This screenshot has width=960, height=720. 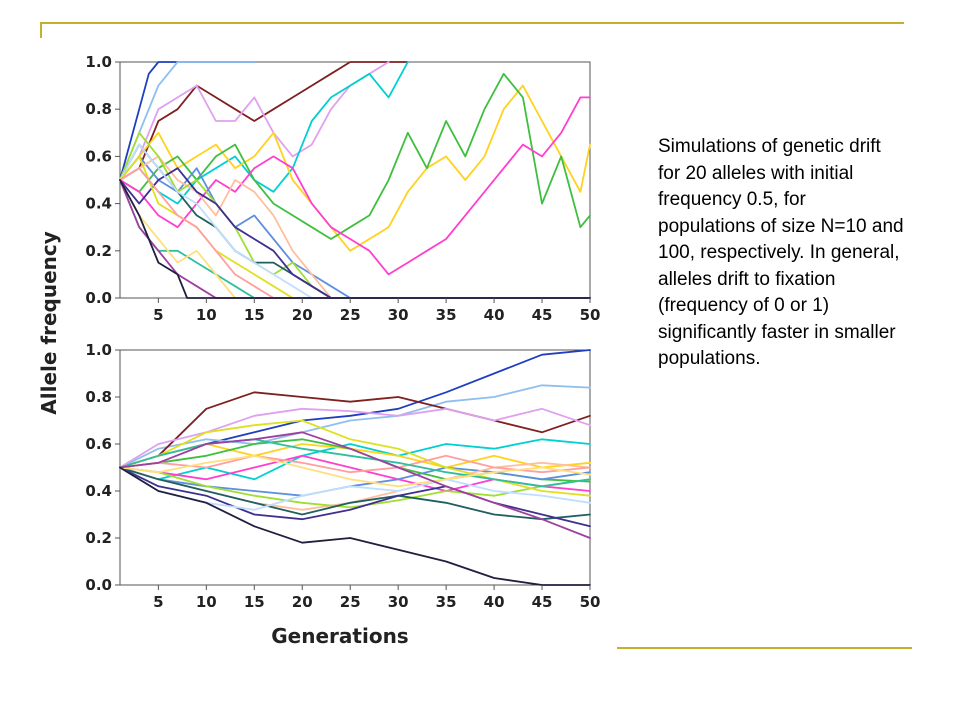 What do you see at coordinates (158, 602) in the screenshot?
I see `x-tick-label-bottom-0: 5` at bounding box center [158, 602].